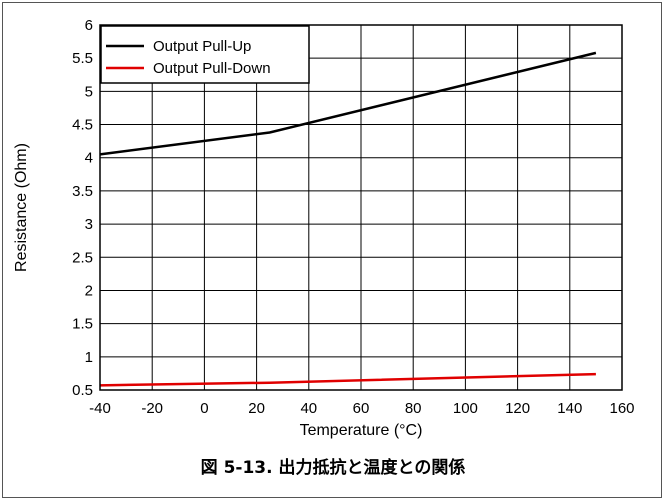  I want to click on y-tick-label: 4, so click(89, 158).